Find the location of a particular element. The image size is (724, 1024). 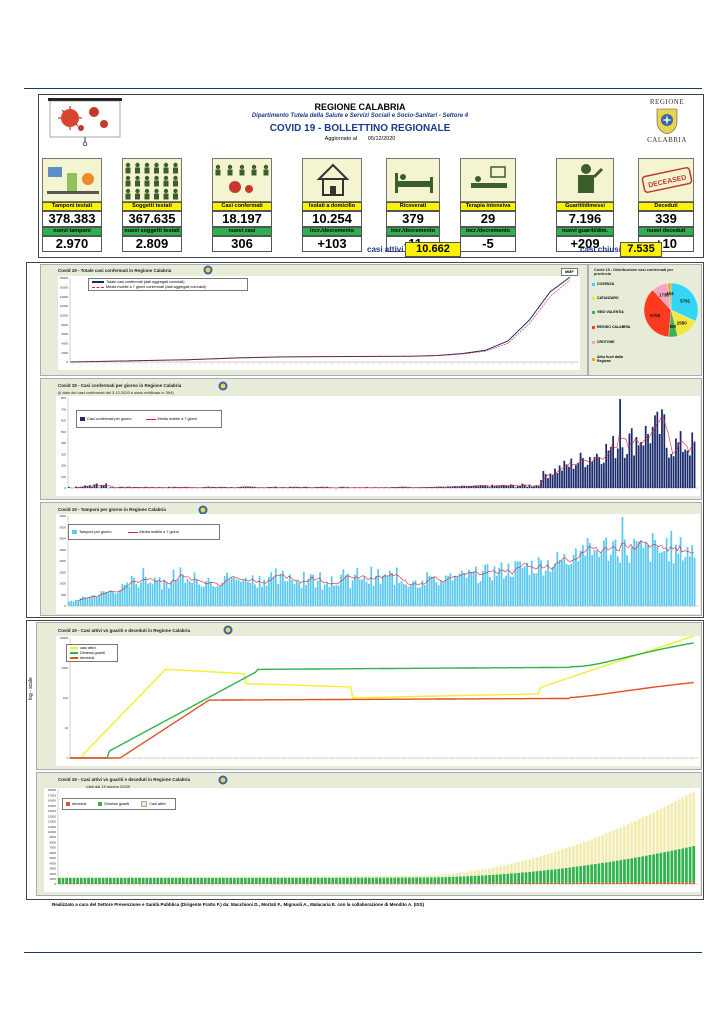

legend-swatch-orange is located at coordinates (68, 804).